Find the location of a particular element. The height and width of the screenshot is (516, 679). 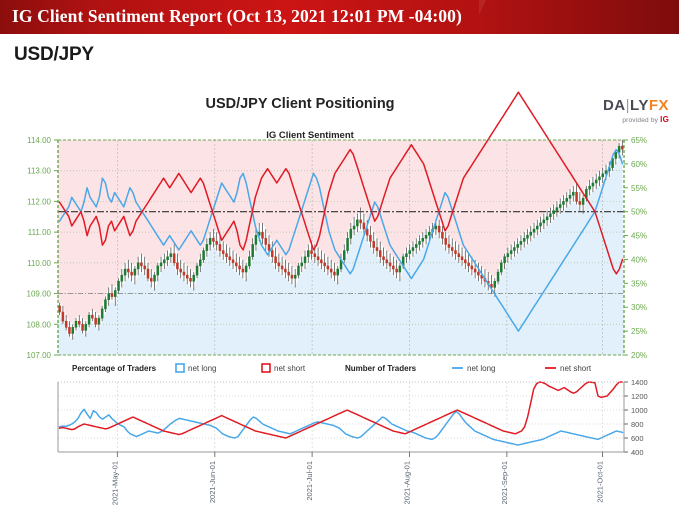

legend-pct-net-short-swatch is located at coordinates (266, 368).